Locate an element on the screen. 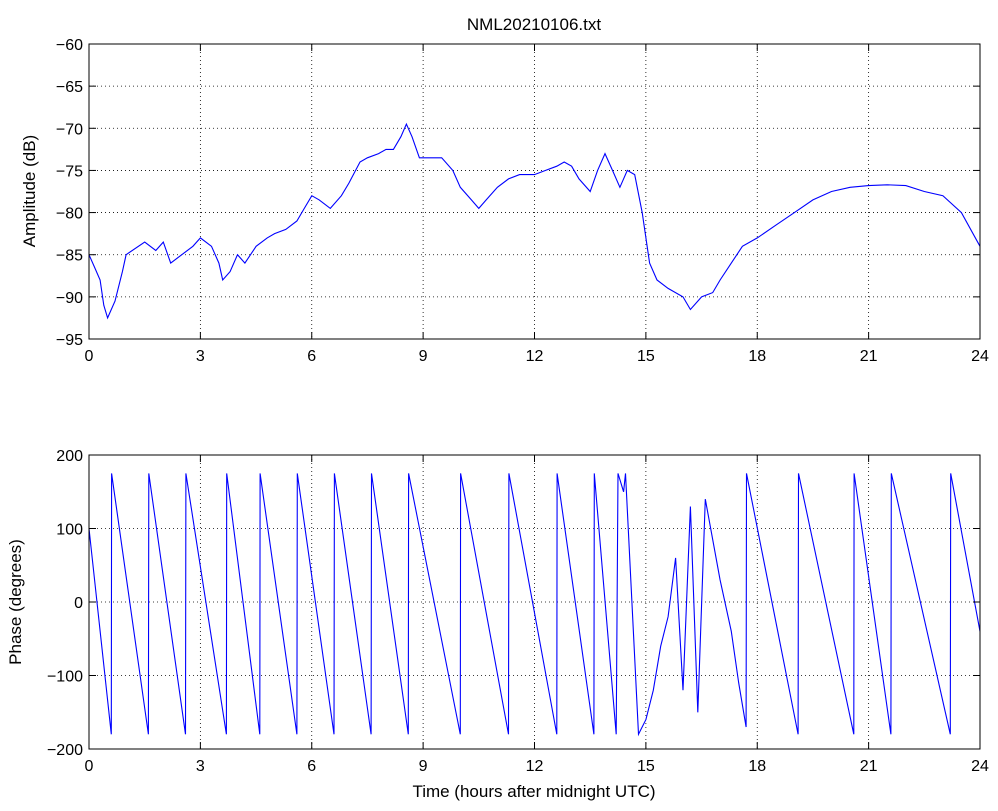 This screenshot has height=811, width=998. amplitude-y-tick-label: −75 is located at coordinates (69, 171).